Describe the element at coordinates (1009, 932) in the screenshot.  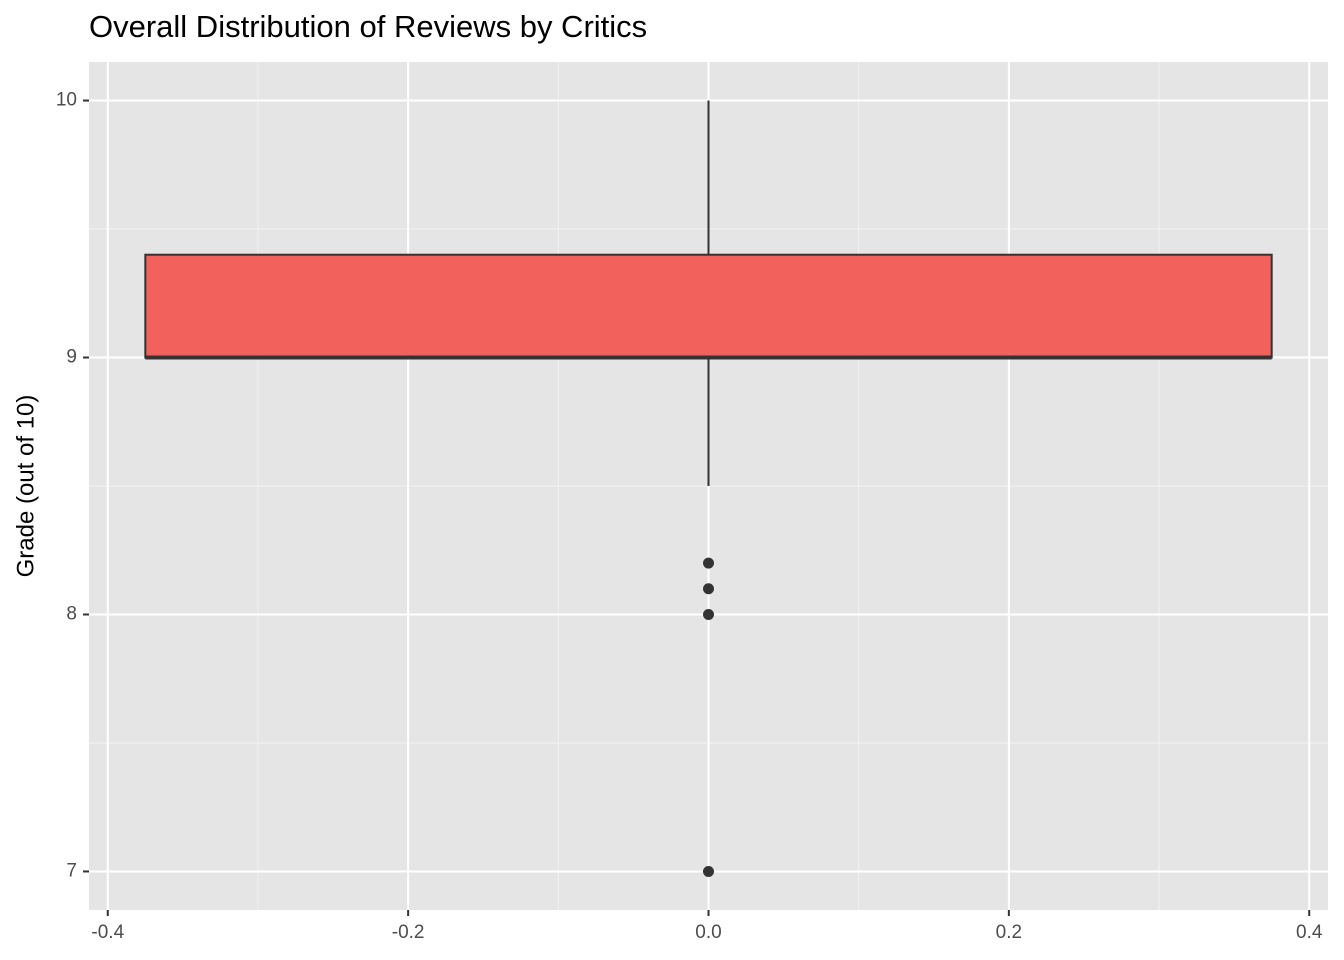
I see `x-tick-label: 0.2` at that location.